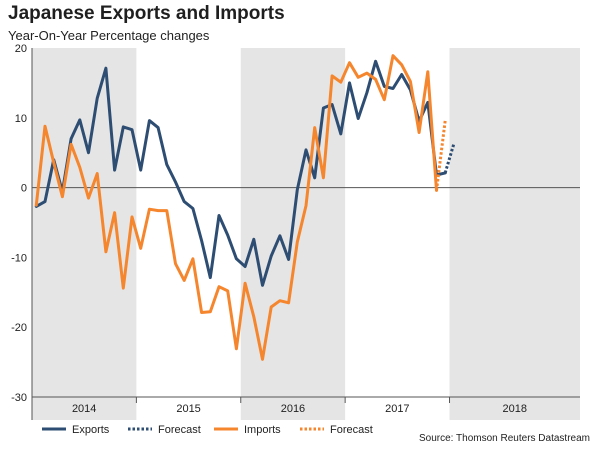 Image resolution: width=600 pixels, height=450 pixels. What do you see at coordinates (24, 189) in the screenshot?
I see `y-tick-label: 0` at bounding box center [24, 189].